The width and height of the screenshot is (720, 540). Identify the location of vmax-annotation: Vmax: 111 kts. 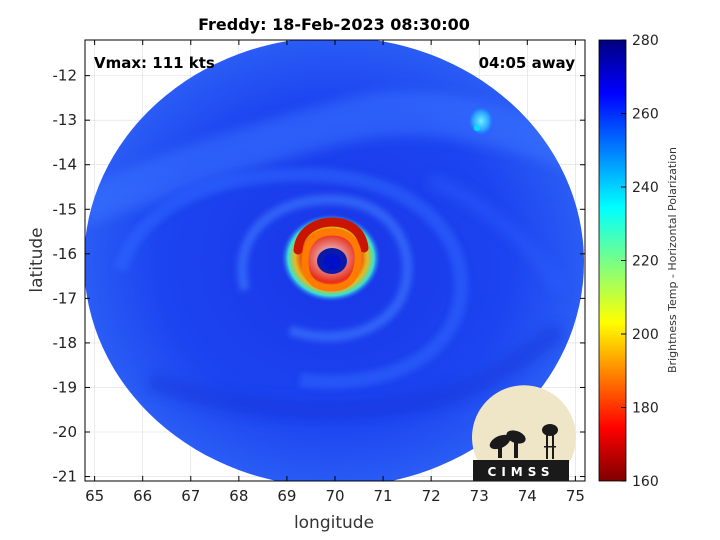
(154, 63).